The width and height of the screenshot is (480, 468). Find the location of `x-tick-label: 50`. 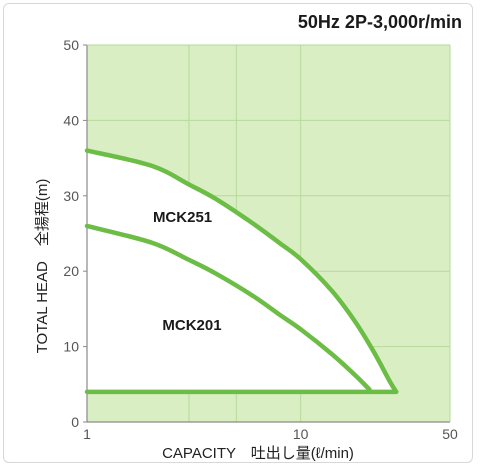

x-tick-label: 50 is located at coordinates (450, 434).